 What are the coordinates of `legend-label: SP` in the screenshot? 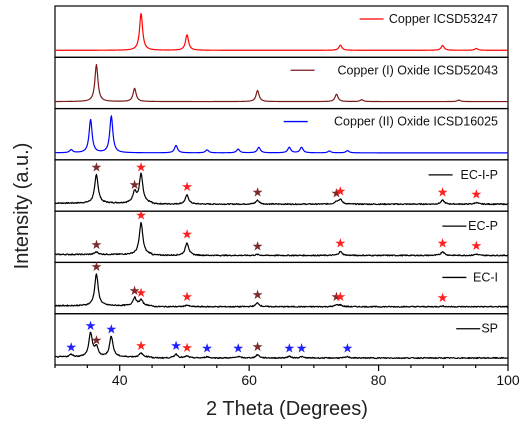 It's located at (489, 329).